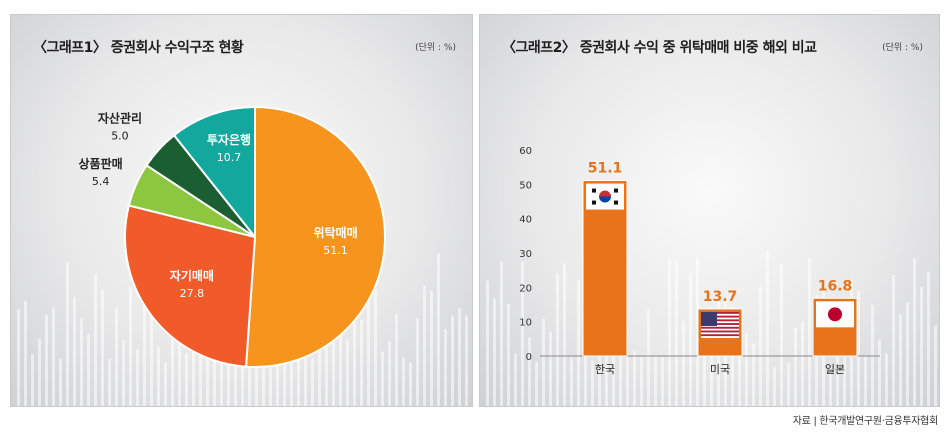 The width and height of the screenshot is (950, 432). Describe the element at coordinates (835, 369) in the screenshot. I see `x-category-label: 일본` at that location.